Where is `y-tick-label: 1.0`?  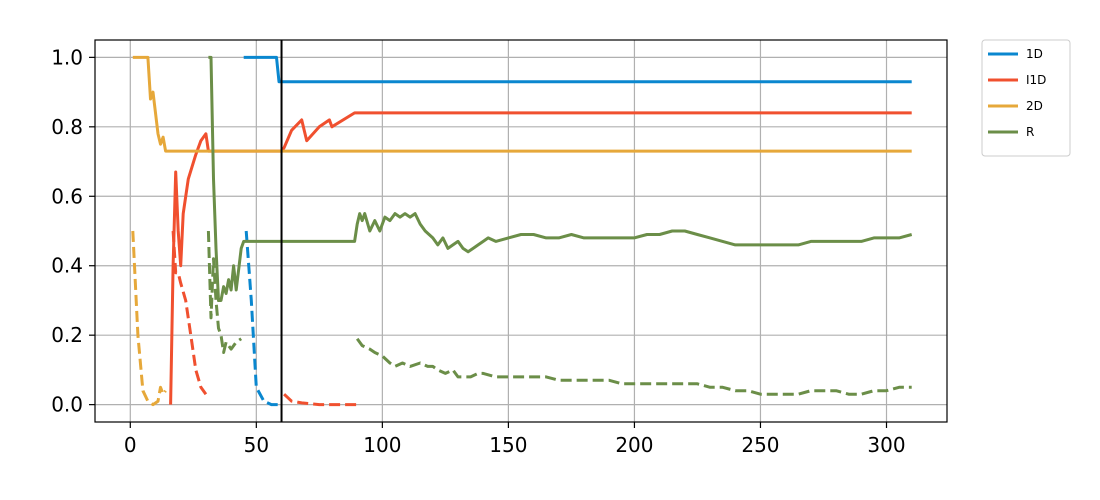
y-tick-label: 1.0 is located at coordinates (67, 57).